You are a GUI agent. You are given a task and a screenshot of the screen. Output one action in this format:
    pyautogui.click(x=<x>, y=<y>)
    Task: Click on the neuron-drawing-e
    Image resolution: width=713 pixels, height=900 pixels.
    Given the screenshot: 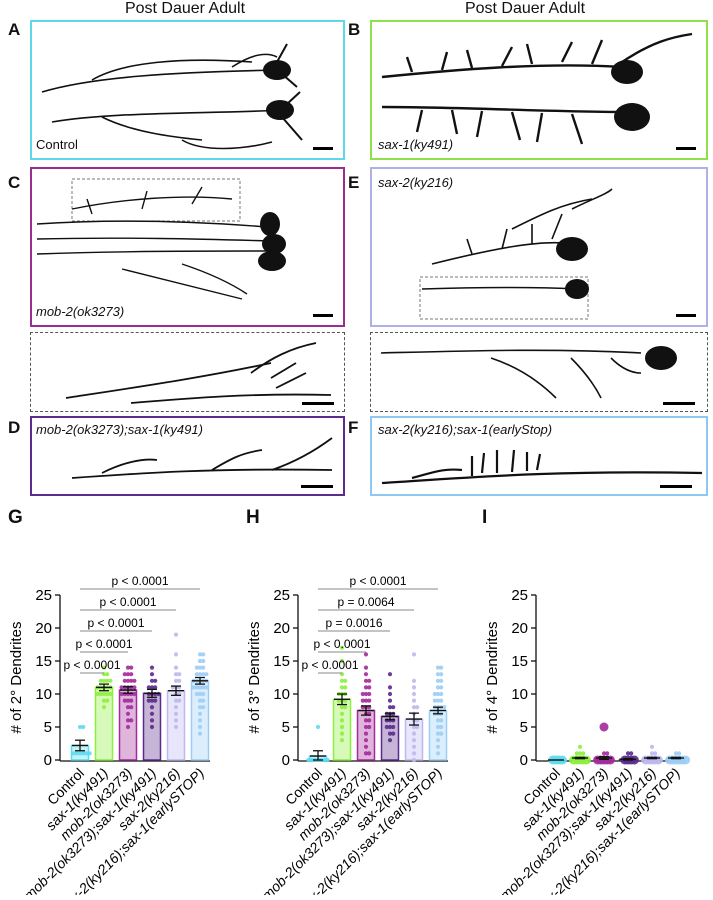 What is the action you would take?
    pyautogui.click(x=516, y=254)
    